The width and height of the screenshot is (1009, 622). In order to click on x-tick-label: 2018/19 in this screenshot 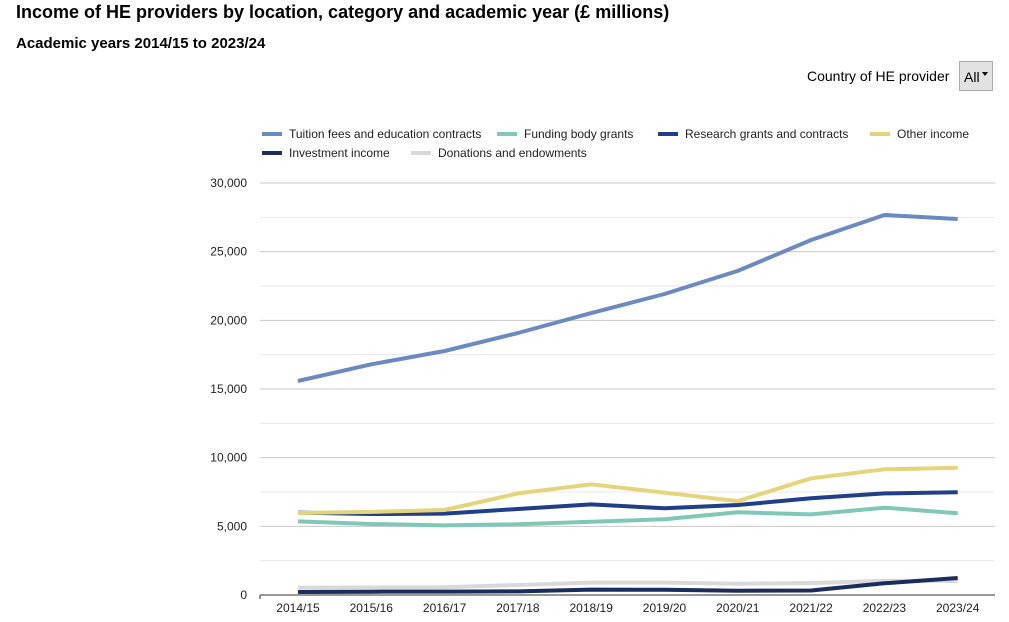, I will do `click(592, 608)`.